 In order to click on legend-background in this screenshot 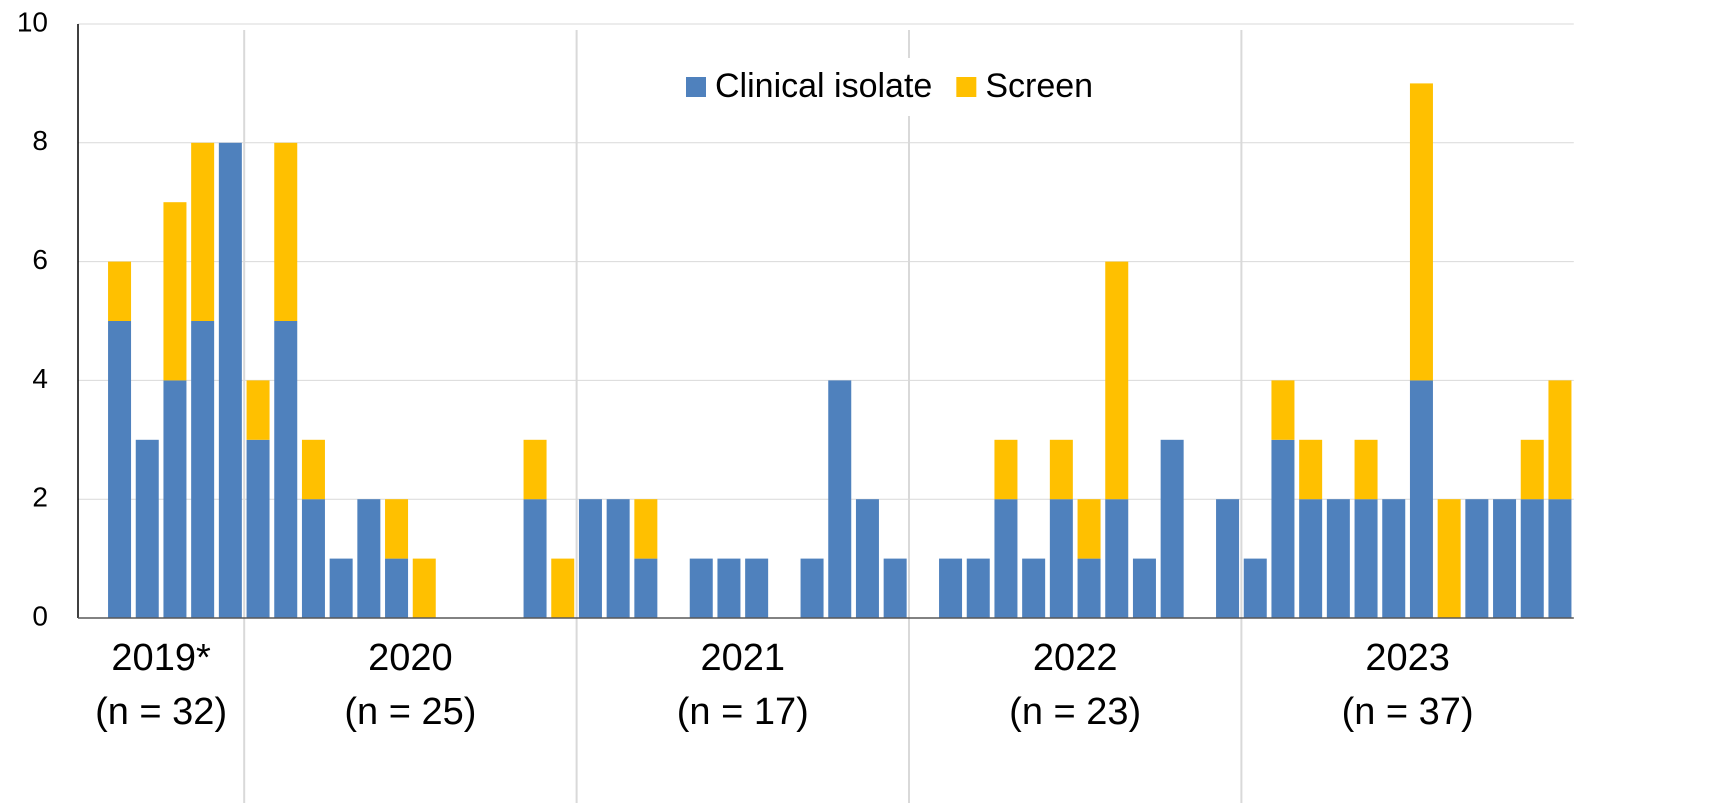, I will do `click(911, 87)`.